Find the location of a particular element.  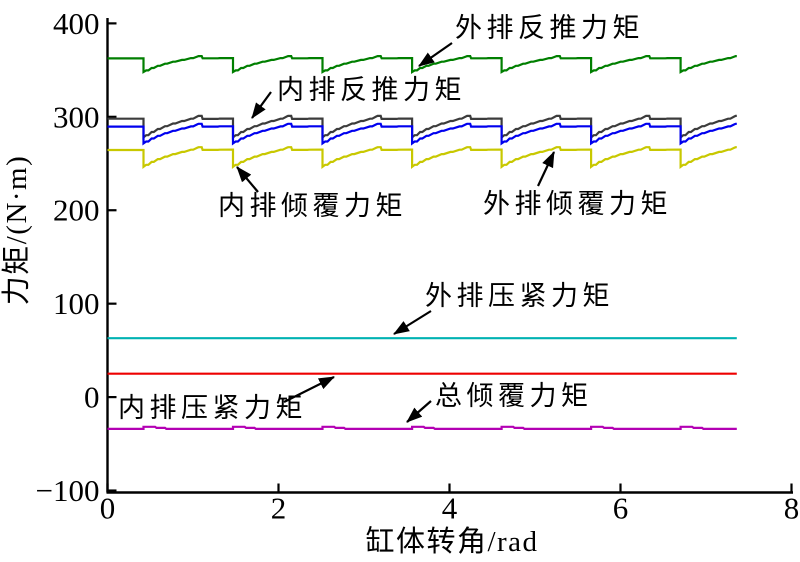

annotation-label: 总倾覆力矩 is located at coordinates (514, 396).